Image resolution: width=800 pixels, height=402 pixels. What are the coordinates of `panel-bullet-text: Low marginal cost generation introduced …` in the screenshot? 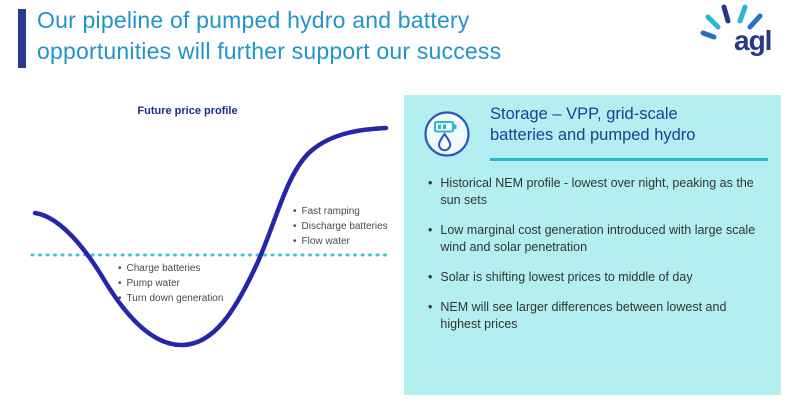 It's located at (598, 238).